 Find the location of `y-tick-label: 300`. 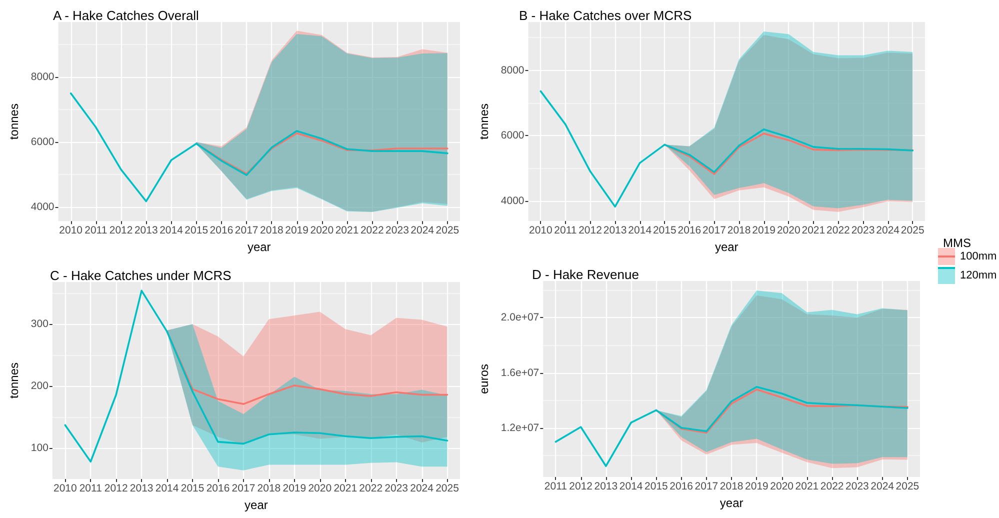

y-tick-label: 300 is located at coordinates (39, 324).